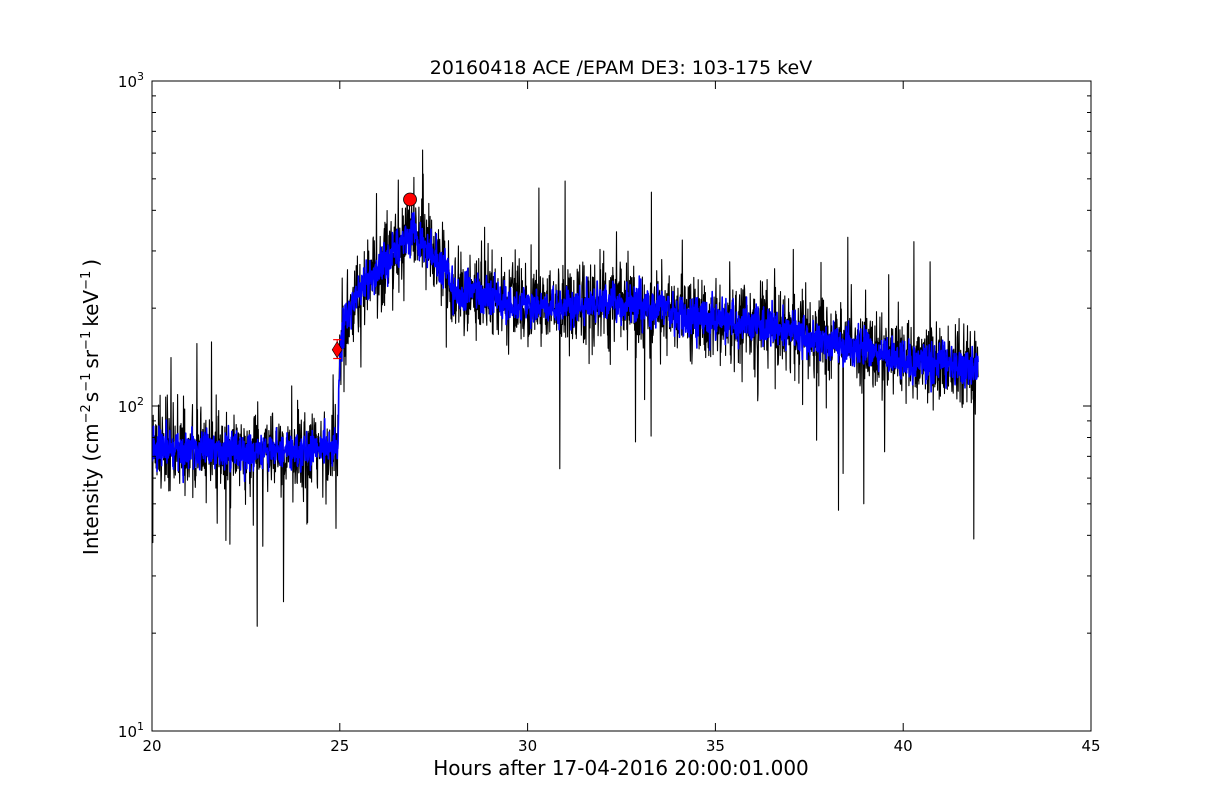  What do you see at coordinates (86, 340) in the screenshot?
I see `y-axis-label-exp3: −1` at bounding box center [86, 340].